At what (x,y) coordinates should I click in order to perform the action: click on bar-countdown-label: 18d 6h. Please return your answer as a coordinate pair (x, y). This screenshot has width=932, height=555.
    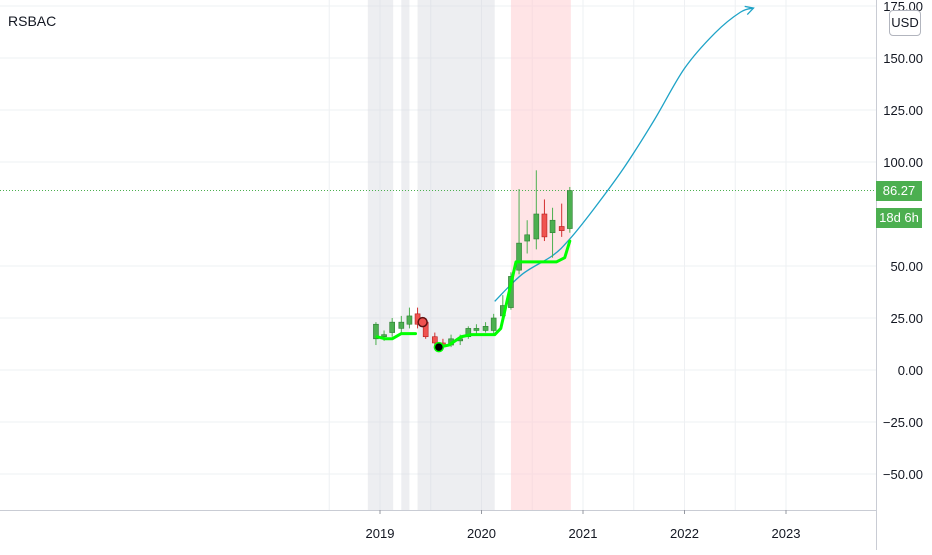
    Looking at the image, I should click on (899, 217).